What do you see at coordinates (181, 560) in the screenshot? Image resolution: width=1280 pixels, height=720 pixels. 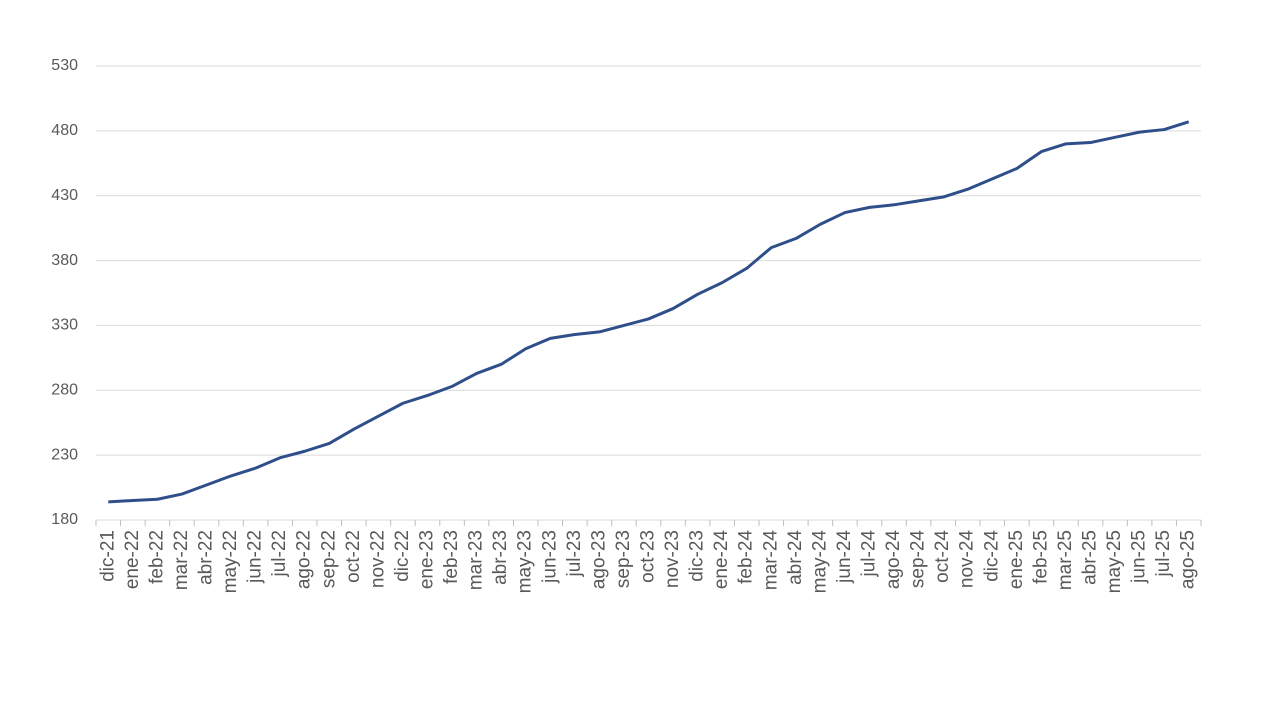 I see `x-tick-label: mar-22` at bounding box center [181, 560].